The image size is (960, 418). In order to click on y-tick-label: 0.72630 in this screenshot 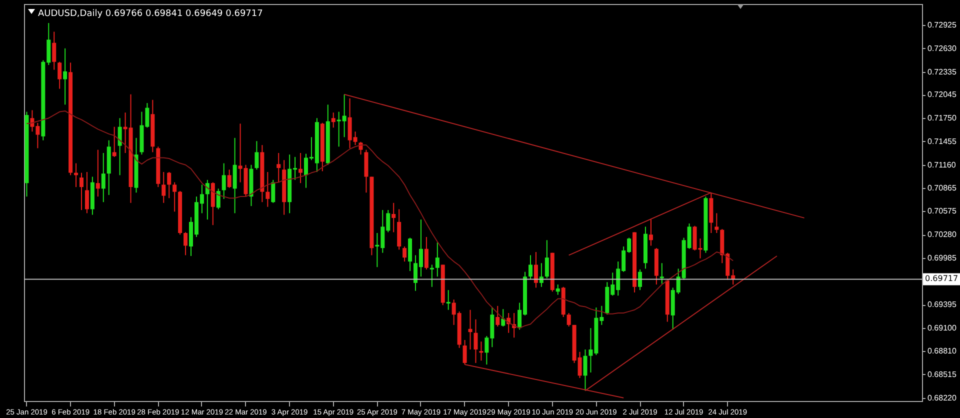, I will do `click(942, 48)`.